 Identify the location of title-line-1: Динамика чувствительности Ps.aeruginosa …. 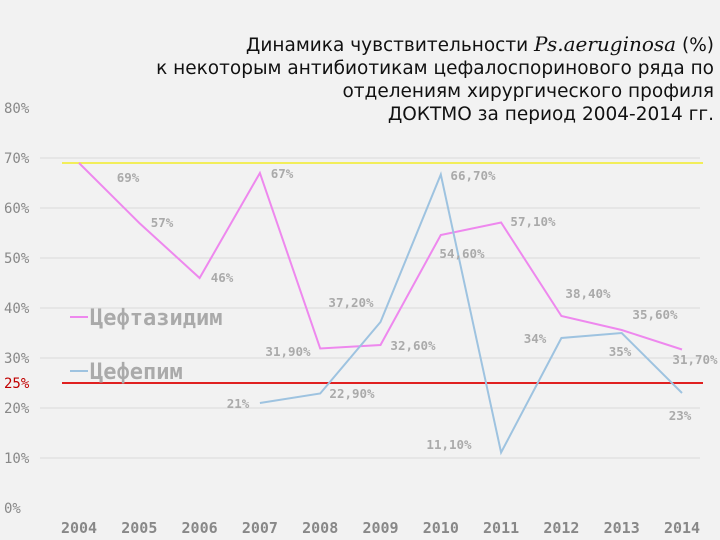
(364, 45).